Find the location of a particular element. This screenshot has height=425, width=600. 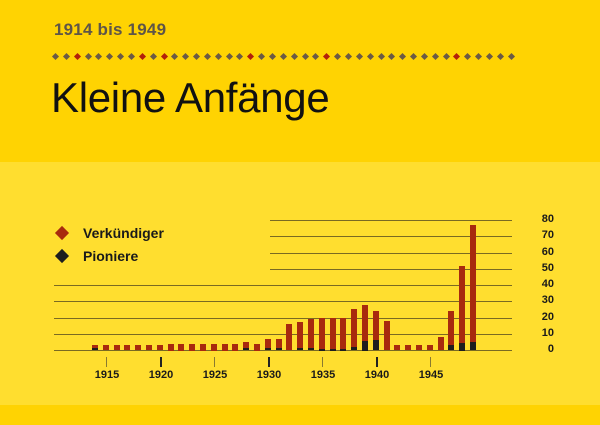

chart-legend: Verkündiger Pioniere is located at coordinates (109, 245).